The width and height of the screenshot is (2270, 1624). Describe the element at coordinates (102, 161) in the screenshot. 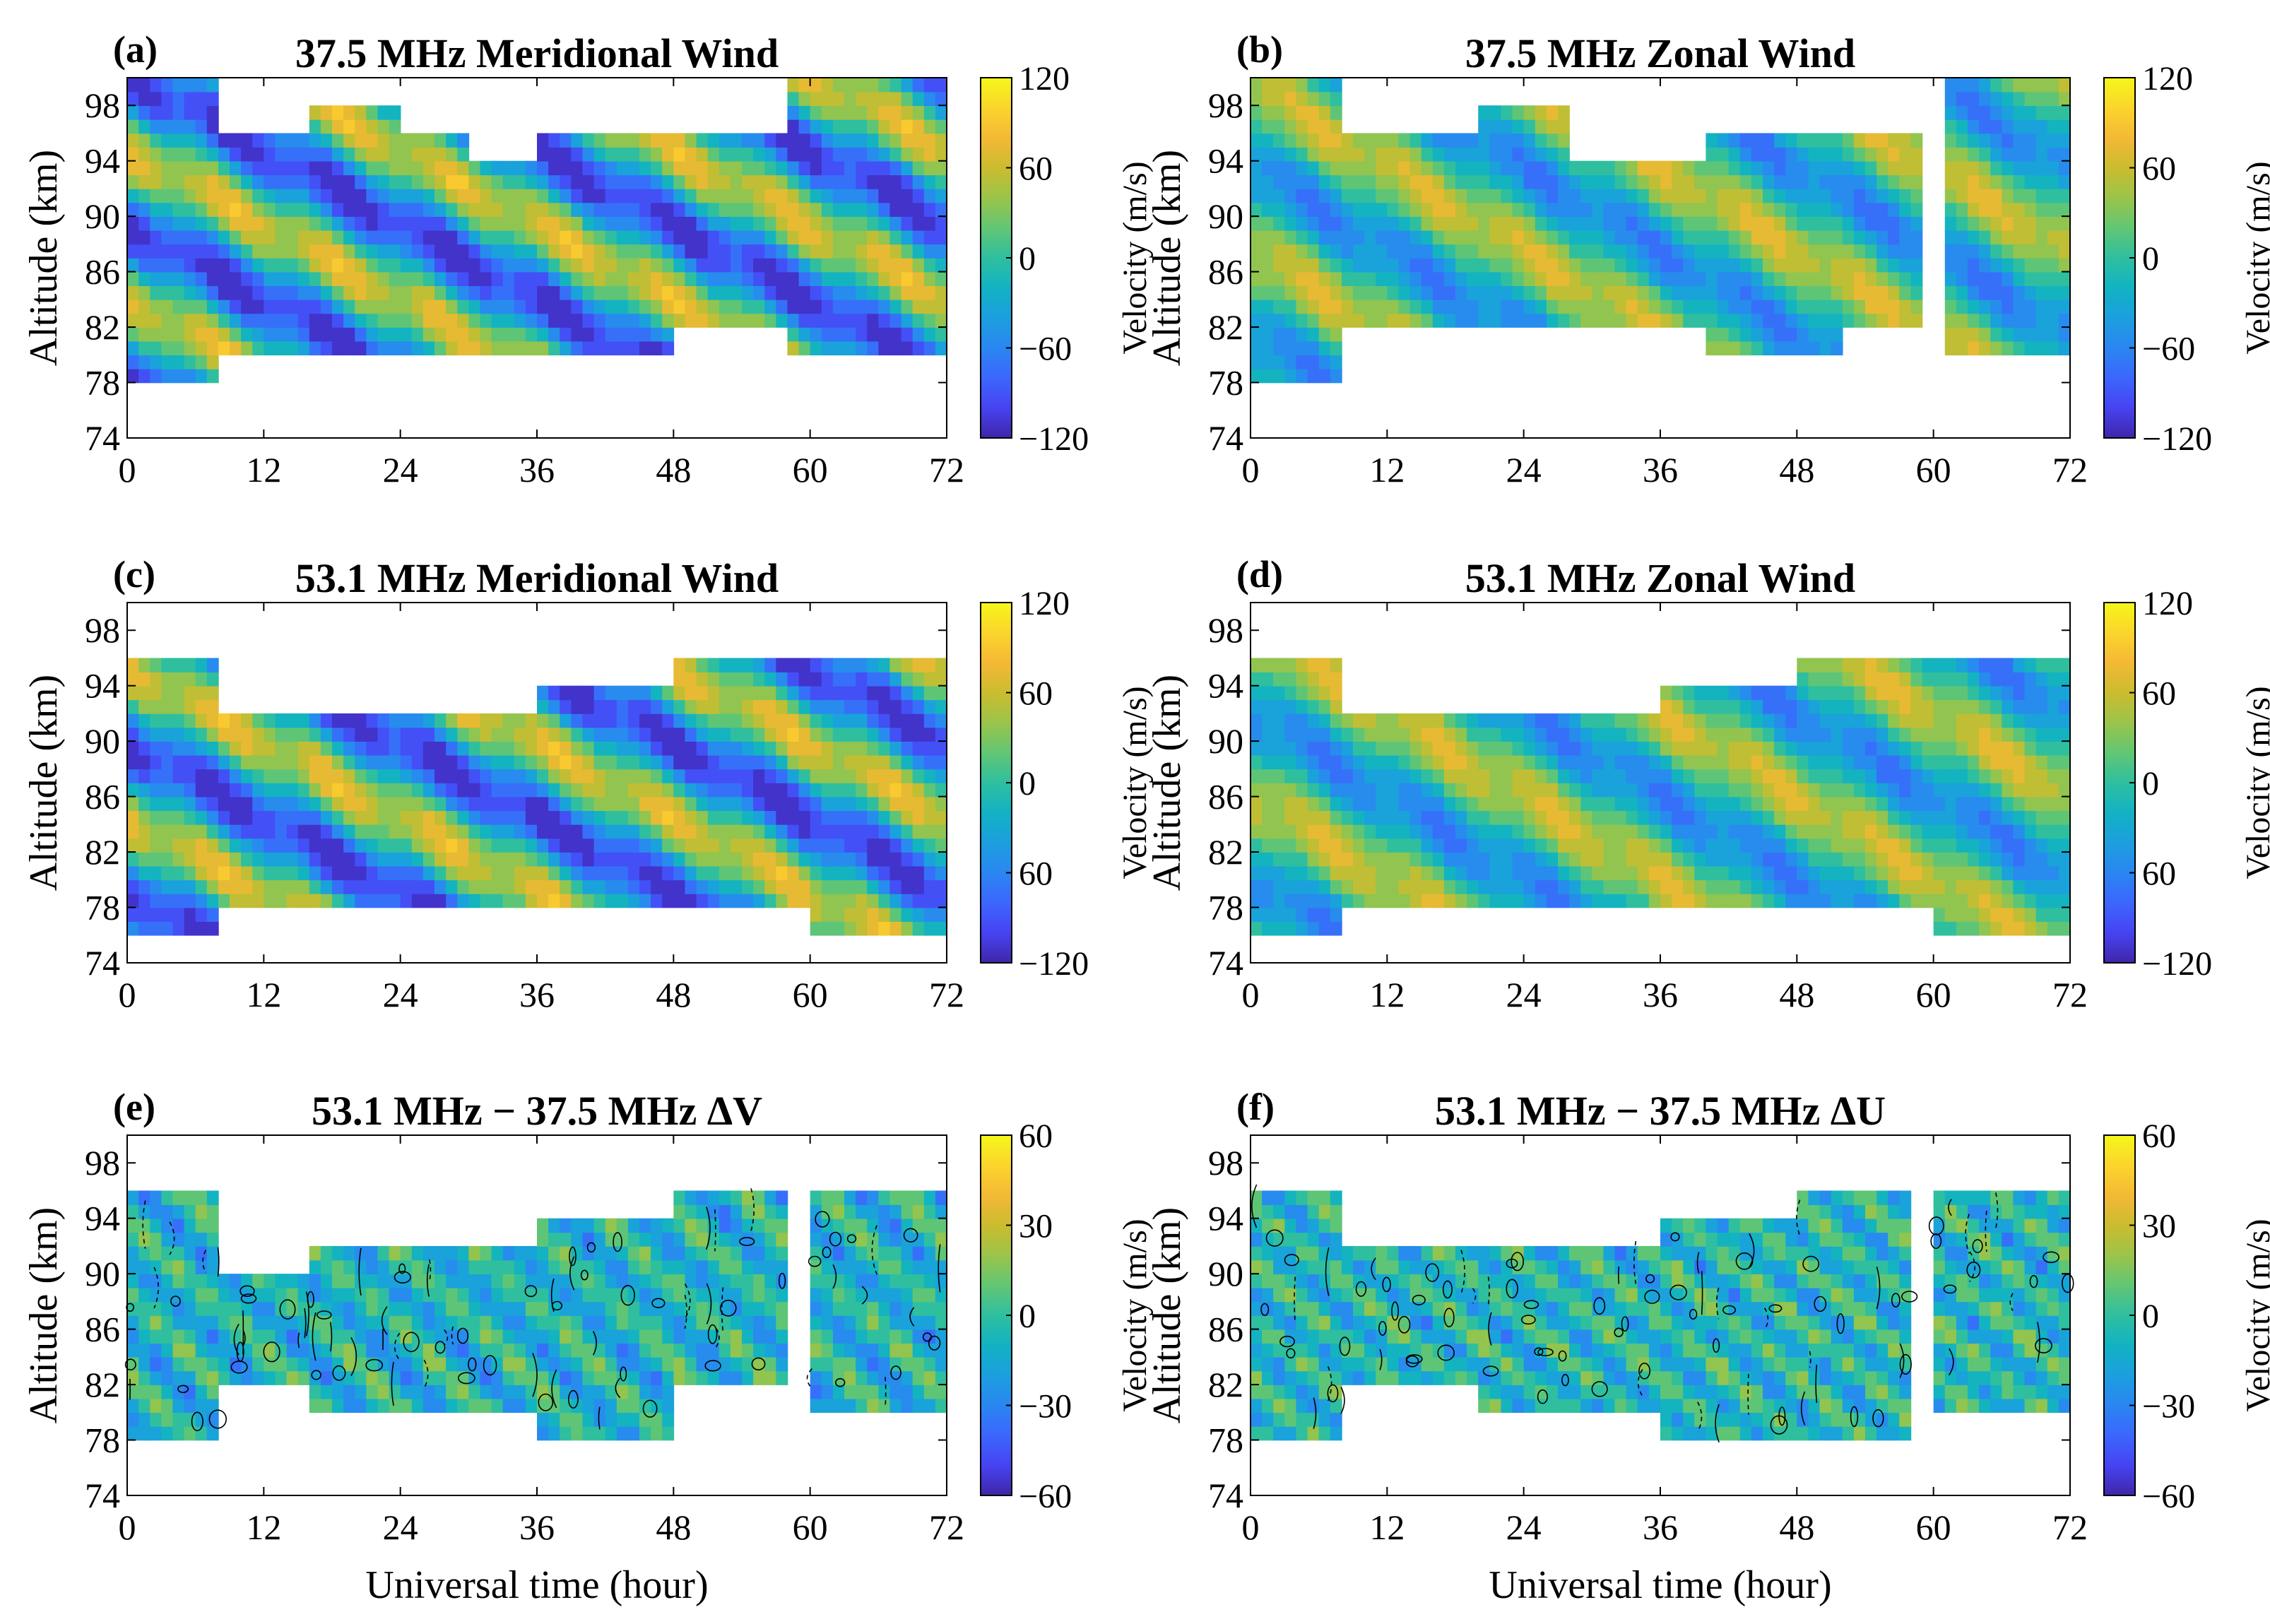

I see `y-tick-label: 94` at that location.